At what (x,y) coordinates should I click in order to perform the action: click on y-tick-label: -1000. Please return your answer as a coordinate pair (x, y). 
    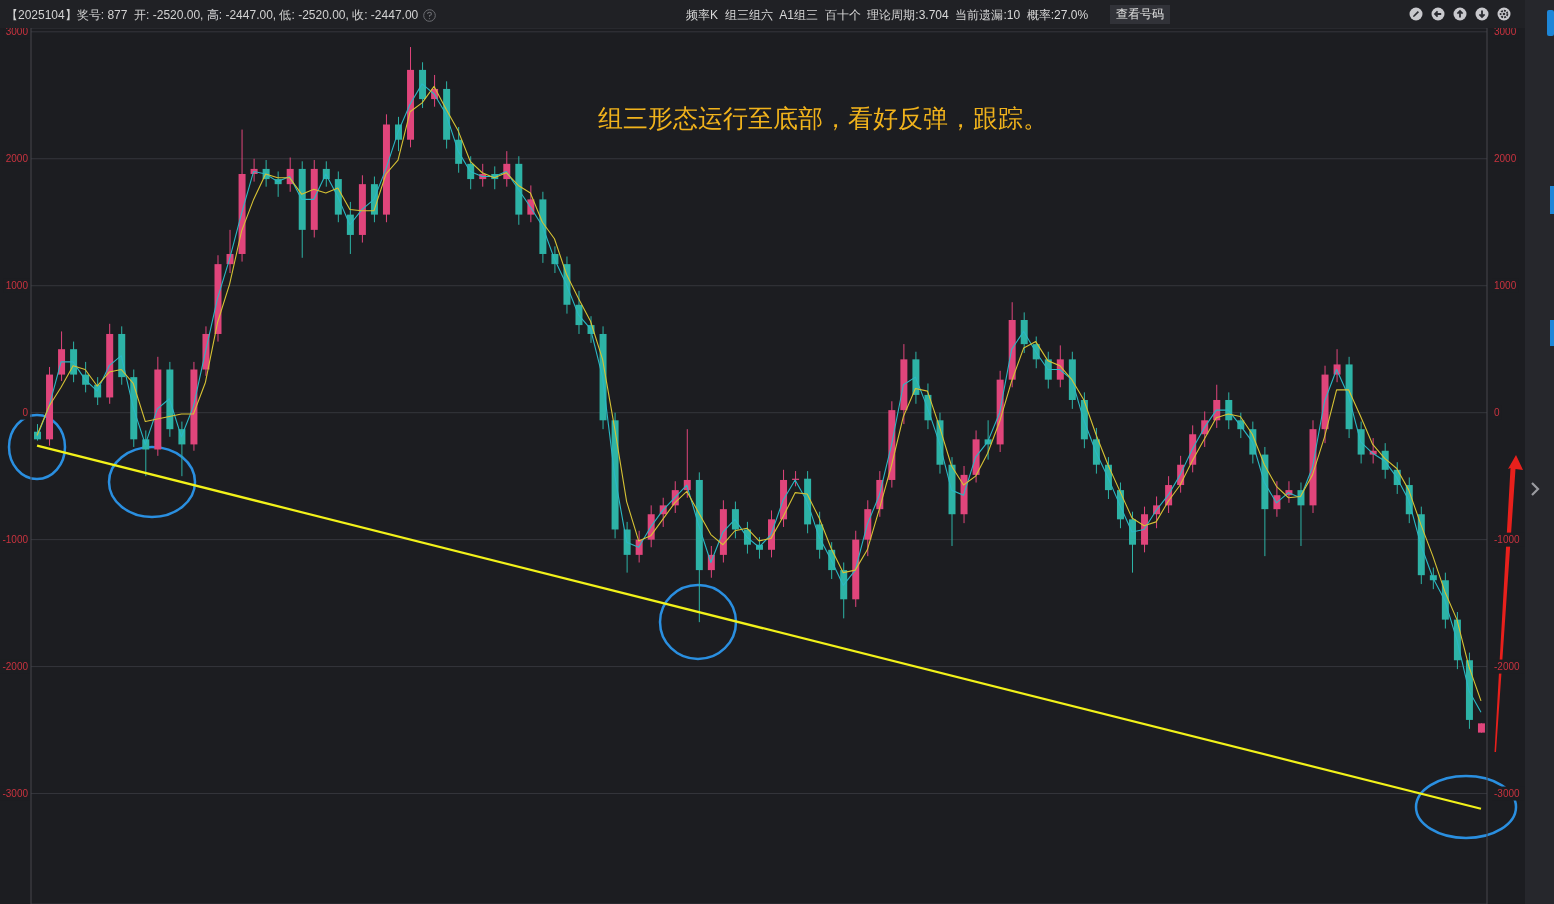
    Looking at the image, I should click on (15, 540).